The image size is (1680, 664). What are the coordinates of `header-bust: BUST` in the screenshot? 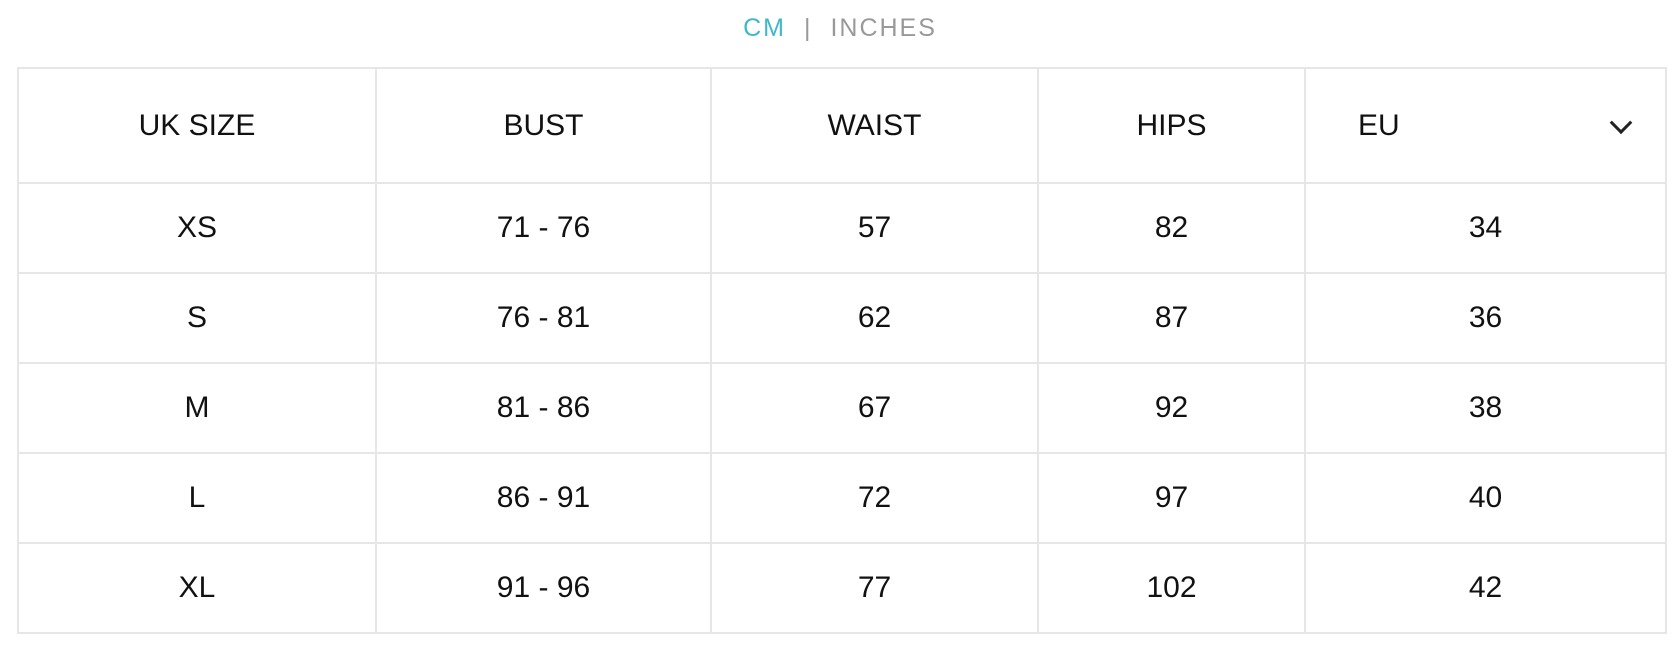 It's located at (543, 125).